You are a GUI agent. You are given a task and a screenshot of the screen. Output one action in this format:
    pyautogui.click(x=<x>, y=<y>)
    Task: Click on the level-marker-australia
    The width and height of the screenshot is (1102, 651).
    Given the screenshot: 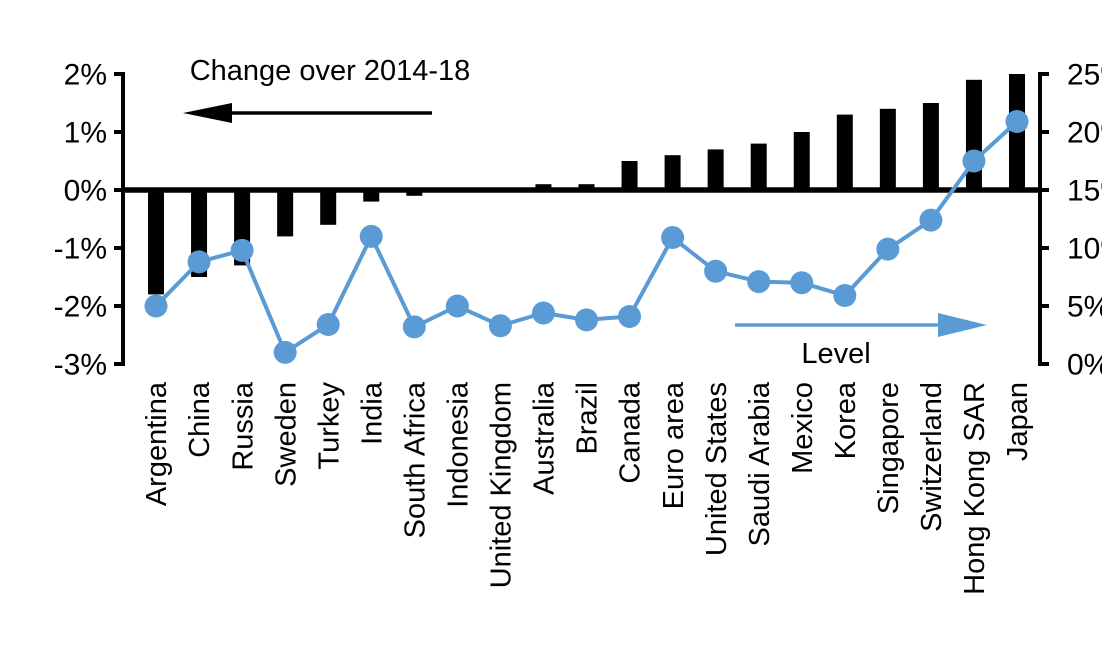 What is the action you would take?
    pyautogui.click(x=543, y=313)
    